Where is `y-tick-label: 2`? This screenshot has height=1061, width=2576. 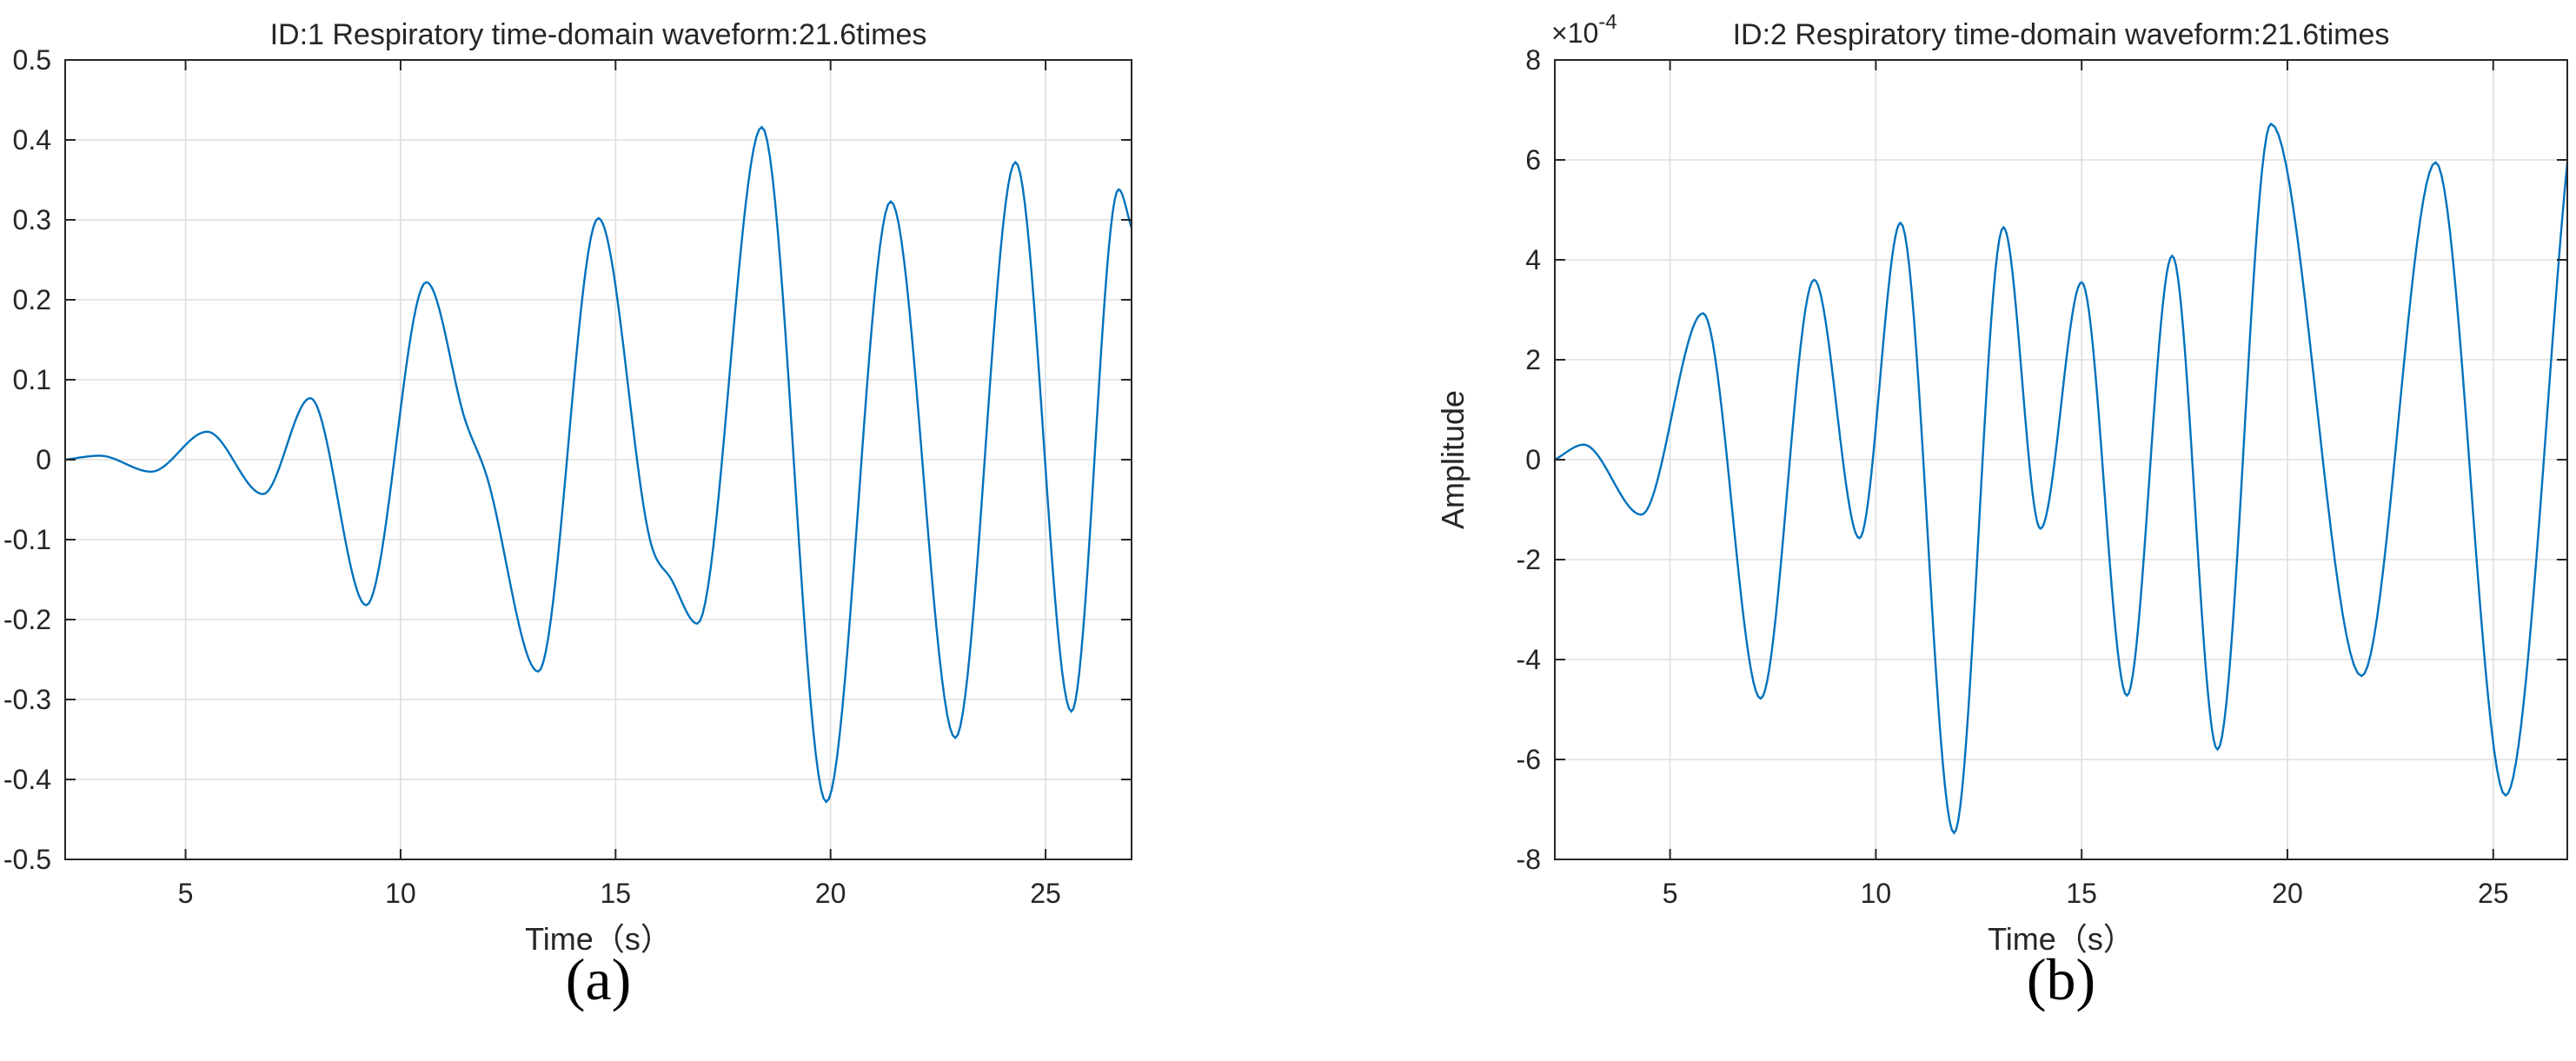 y-tick-label: 2 is located at coordinates (1533, 359).